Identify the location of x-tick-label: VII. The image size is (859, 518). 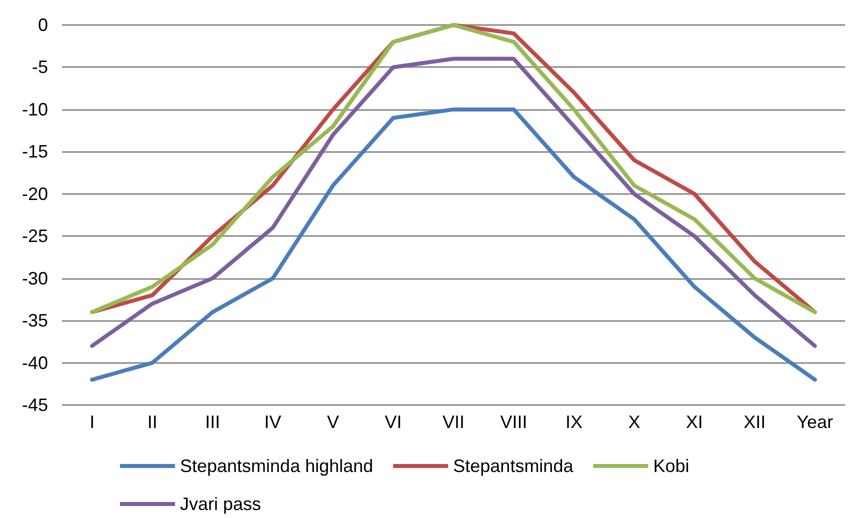
(453, 422).